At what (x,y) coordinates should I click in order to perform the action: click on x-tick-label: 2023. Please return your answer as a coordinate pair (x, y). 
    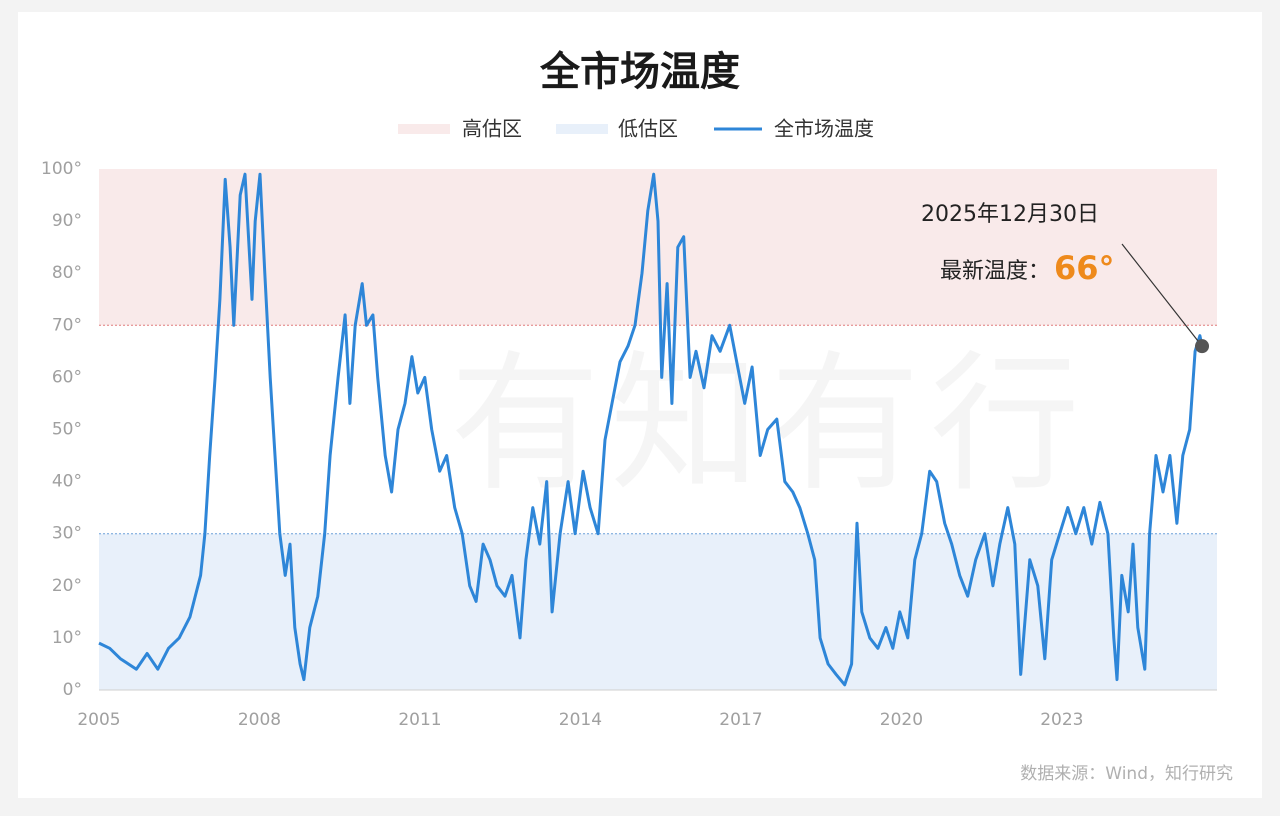
    Looking at the image, I should click on (1061, 720).